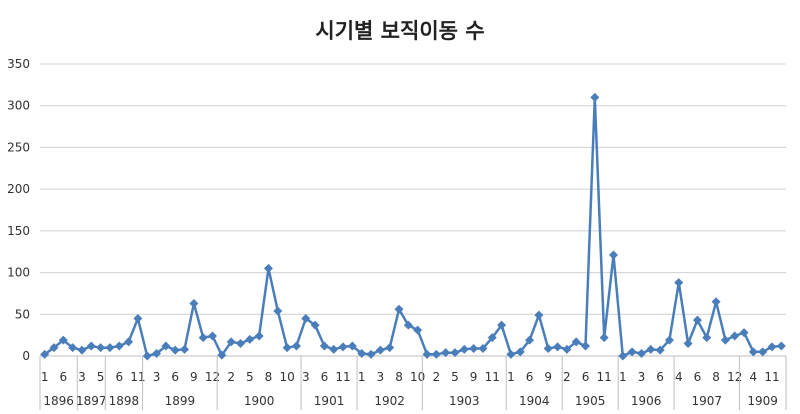 The image size is (800, 414). What do you see at coordinates (26, 356) in the screenshot?
I see `y-tick-label: 0` at bounding box center [26, 356].